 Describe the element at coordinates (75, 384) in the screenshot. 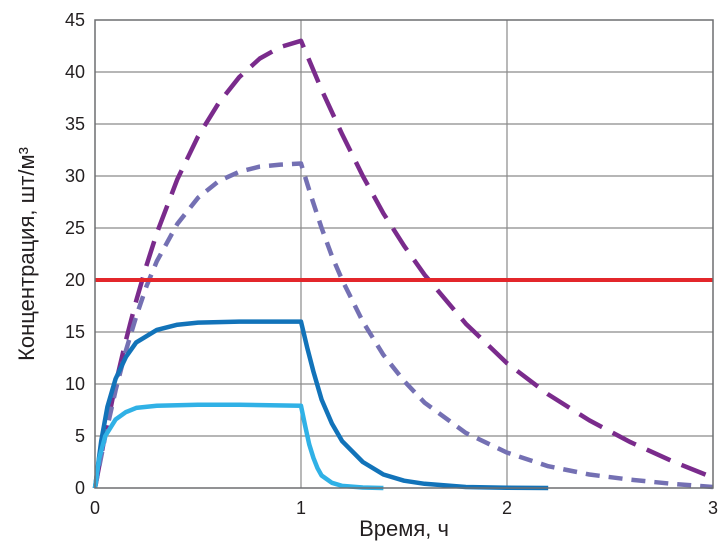

I see `y-tick-label: 10` at that location.